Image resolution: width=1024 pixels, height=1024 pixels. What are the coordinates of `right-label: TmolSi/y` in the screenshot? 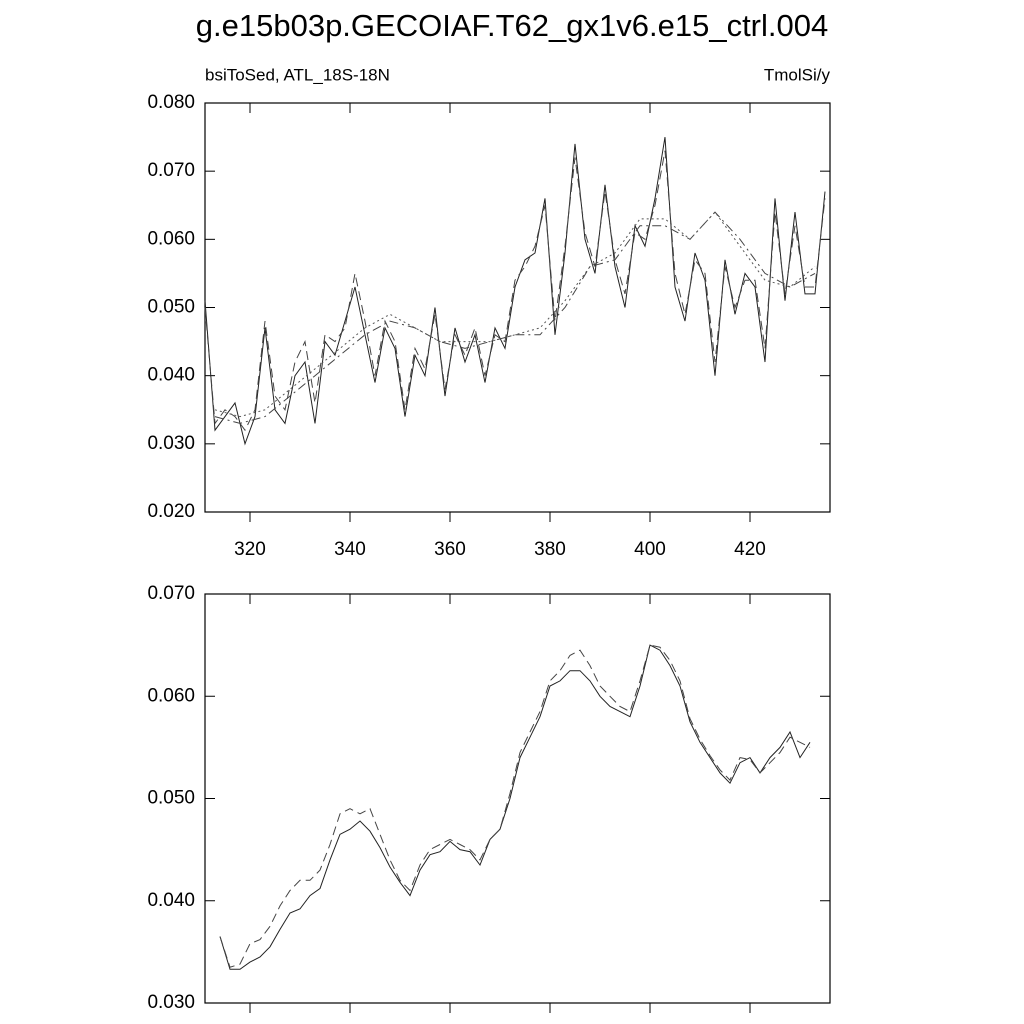 It's located at (797, 74).